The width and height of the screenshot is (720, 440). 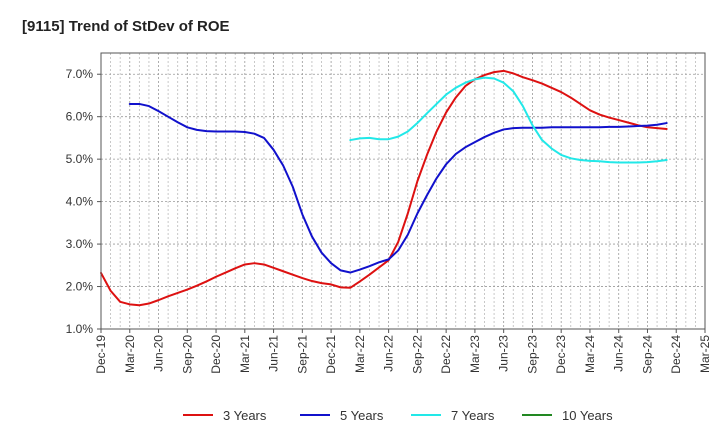 I want to click on y-tick-label: 5.0%, so click(x=80, y=159).